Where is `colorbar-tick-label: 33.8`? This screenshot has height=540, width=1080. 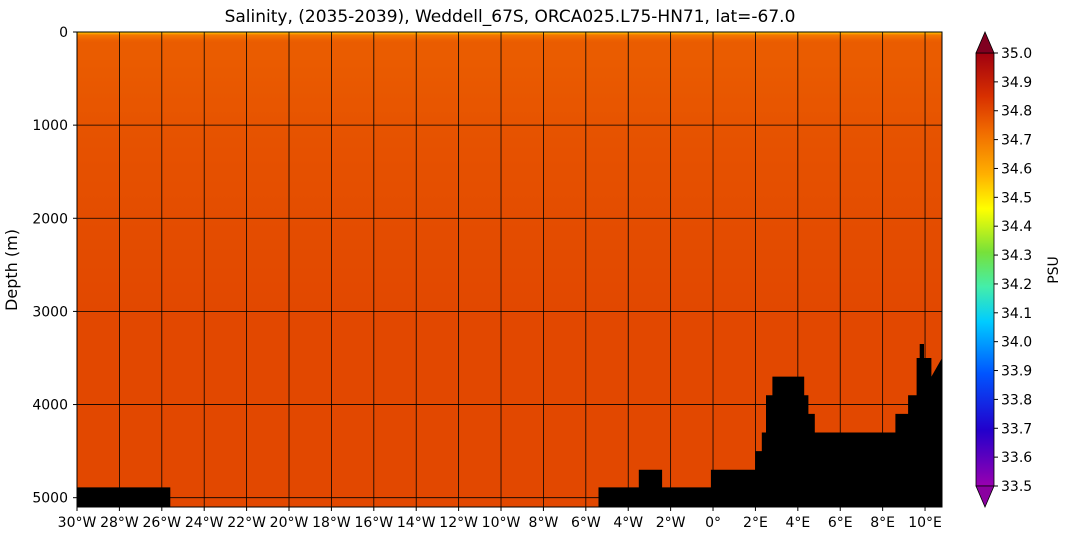
colorbar-tick-label: 33.8 is located at coordinates (1016, 400).